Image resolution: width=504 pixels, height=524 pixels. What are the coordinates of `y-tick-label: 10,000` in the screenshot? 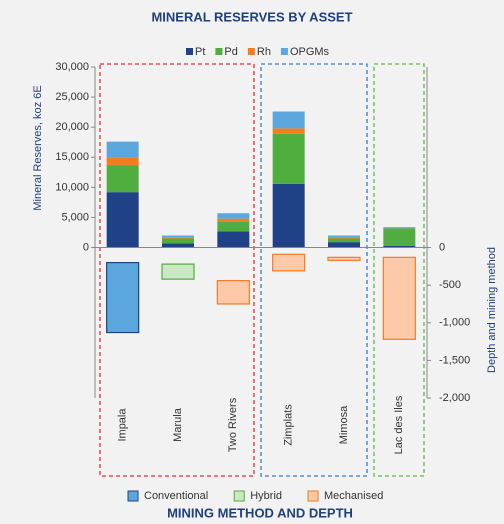 It's located at (72, 187).